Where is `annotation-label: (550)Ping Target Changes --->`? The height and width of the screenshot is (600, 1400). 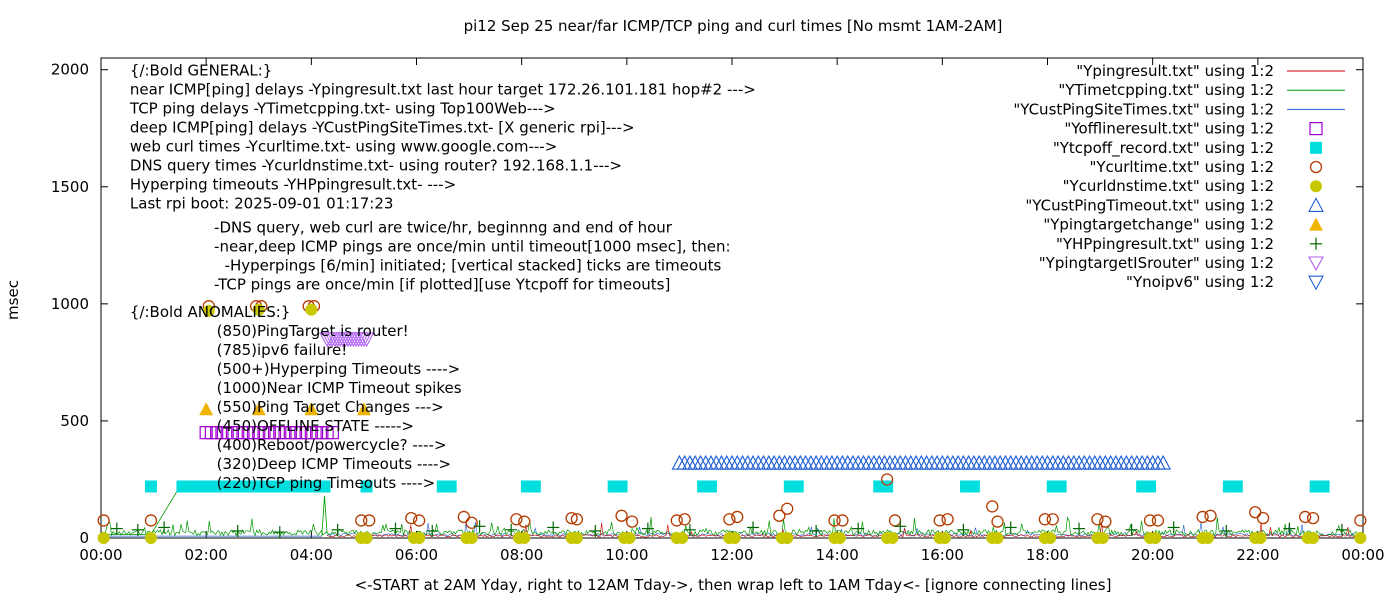
annotation-label: (550)Ping Target Changes ---> is located at coordinates (330, 407).